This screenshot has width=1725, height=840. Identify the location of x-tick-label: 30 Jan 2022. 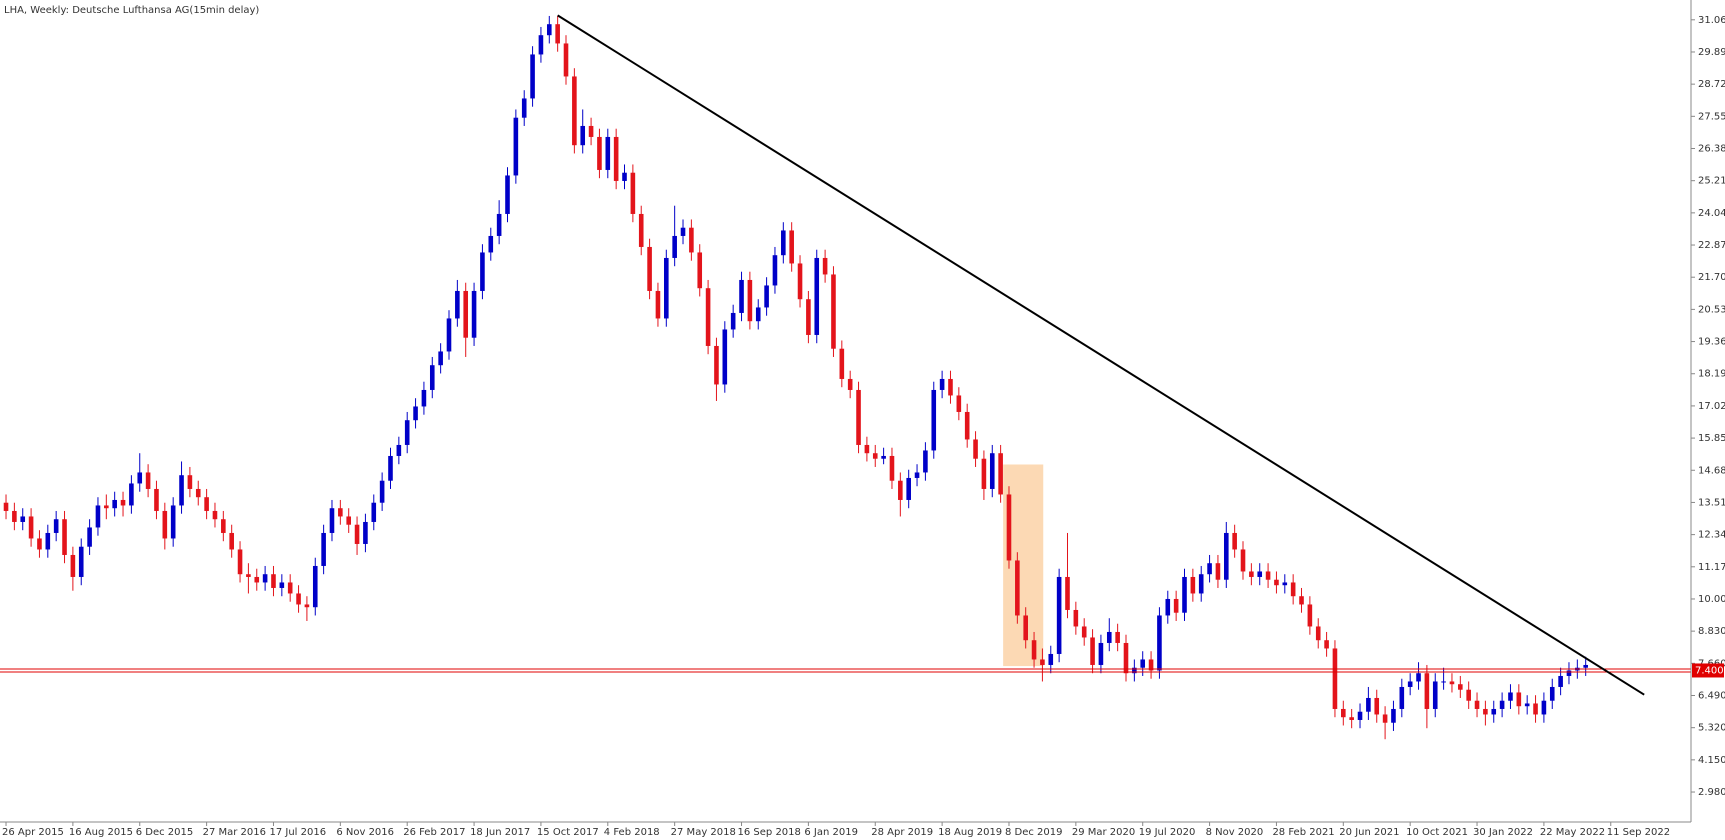
(1503, 832).